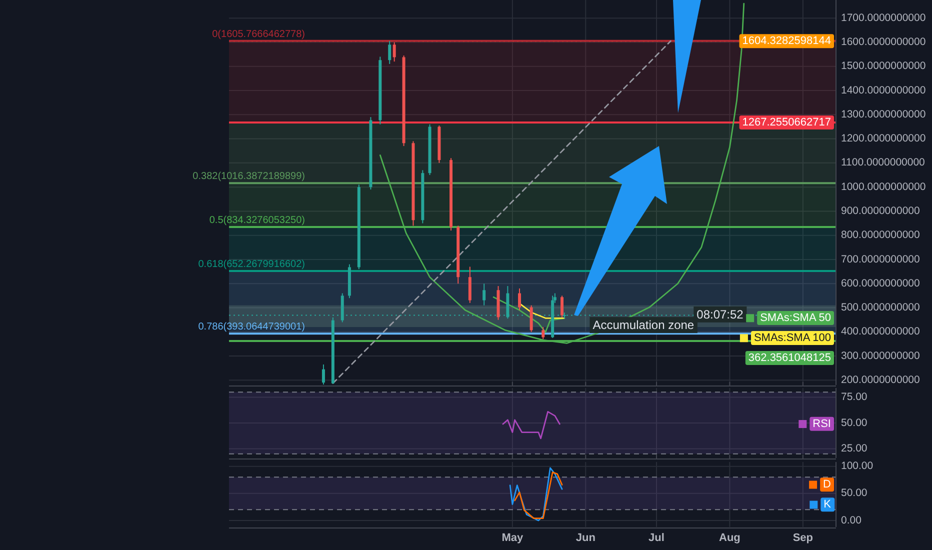  I want to click on x-tick-label: Jun, so click(586, 538).